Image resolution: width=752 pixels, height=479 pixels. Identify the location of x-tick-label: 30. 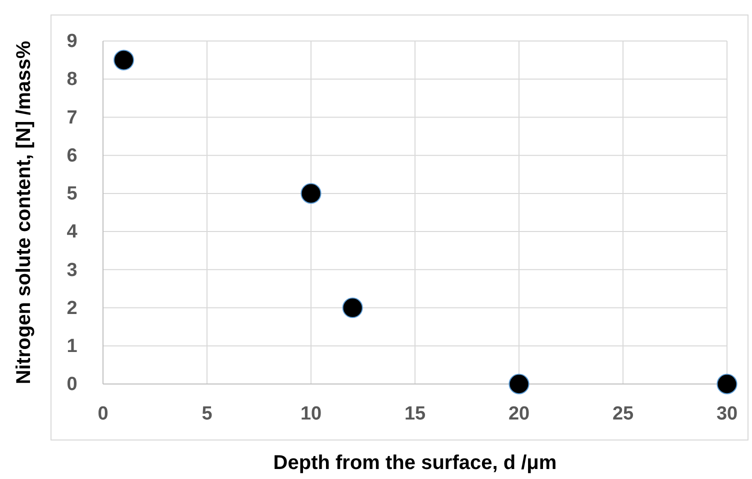
(727, 413).